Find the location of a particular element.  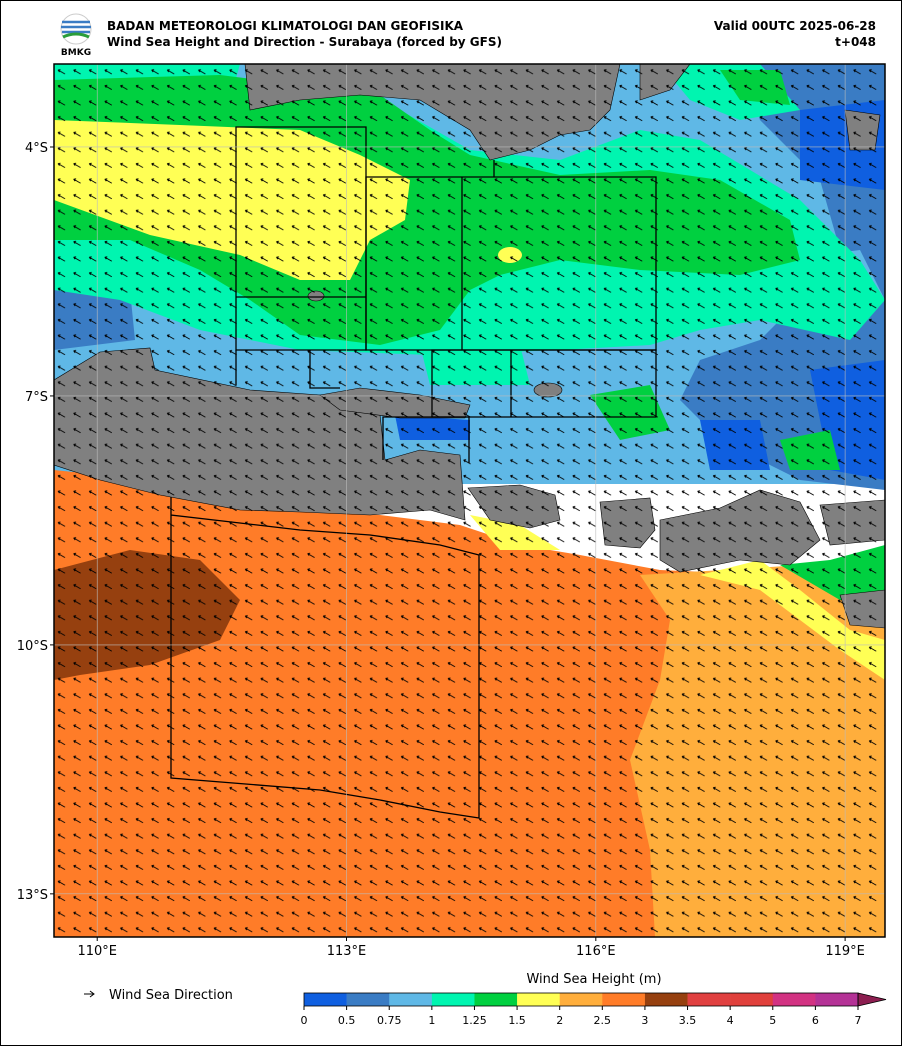

colorbar-tick-label: 2 is located at coordinates (559, 1020).